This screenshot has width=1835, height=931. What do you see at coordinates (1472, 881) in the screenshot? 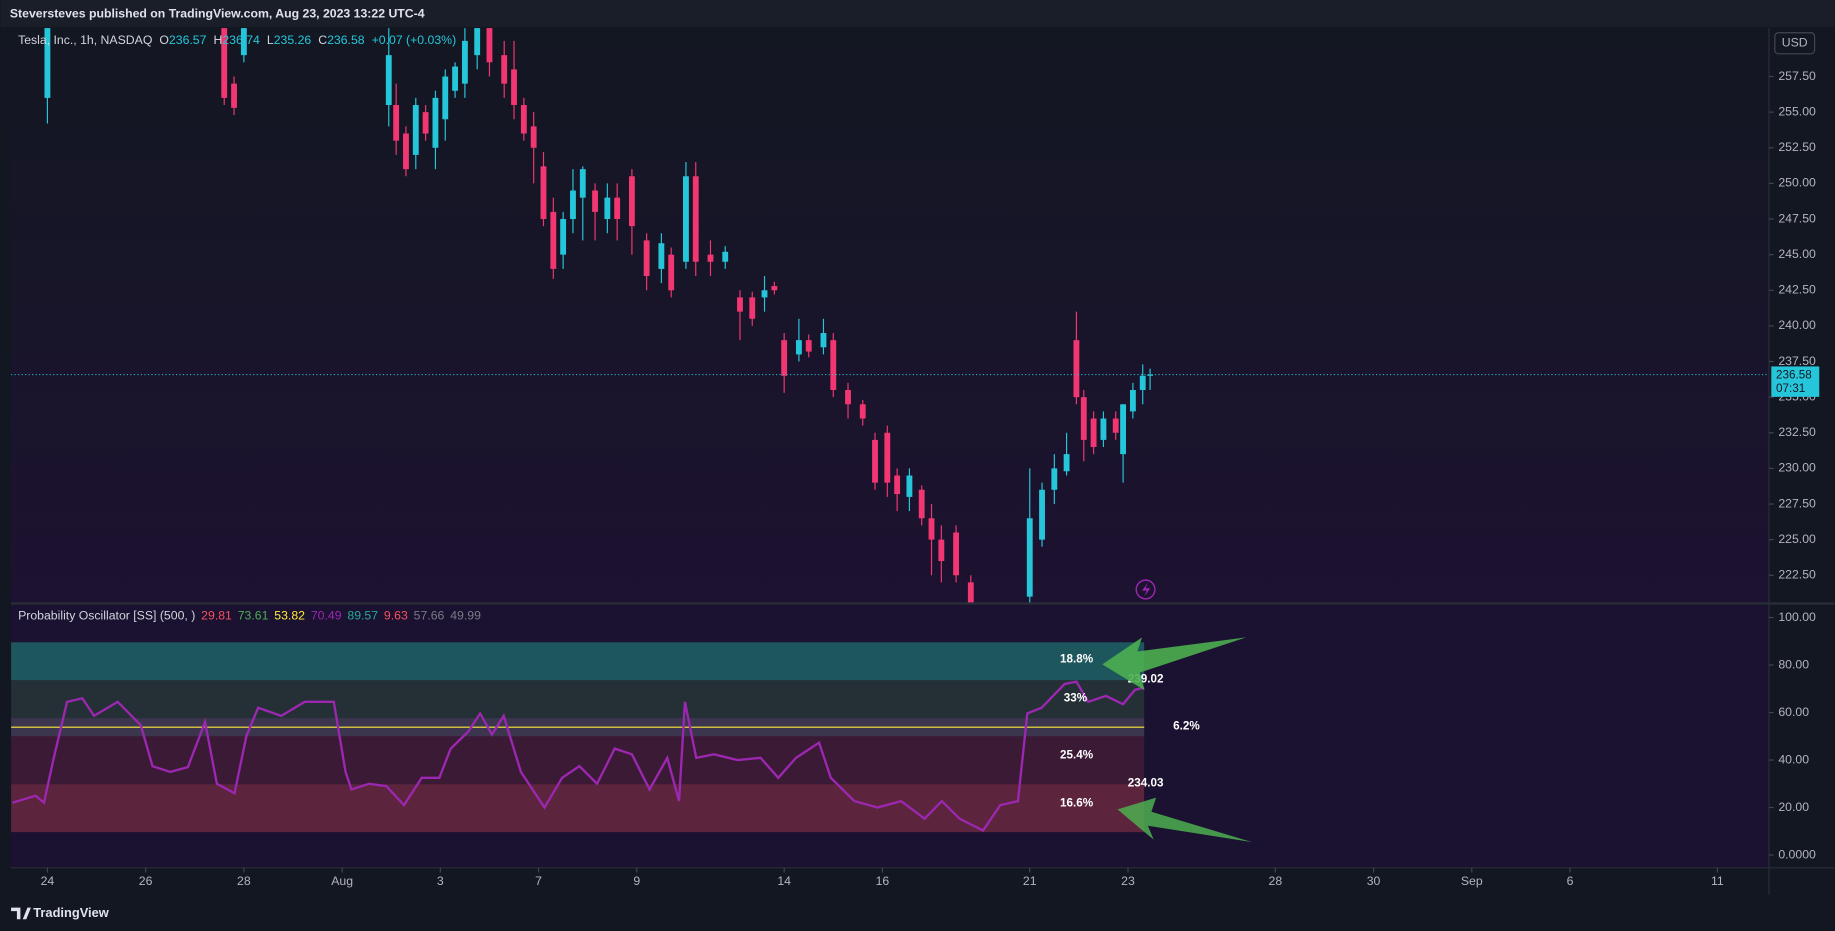
I see `time-tick-label: Sep` at bounding box center [1472, 881].